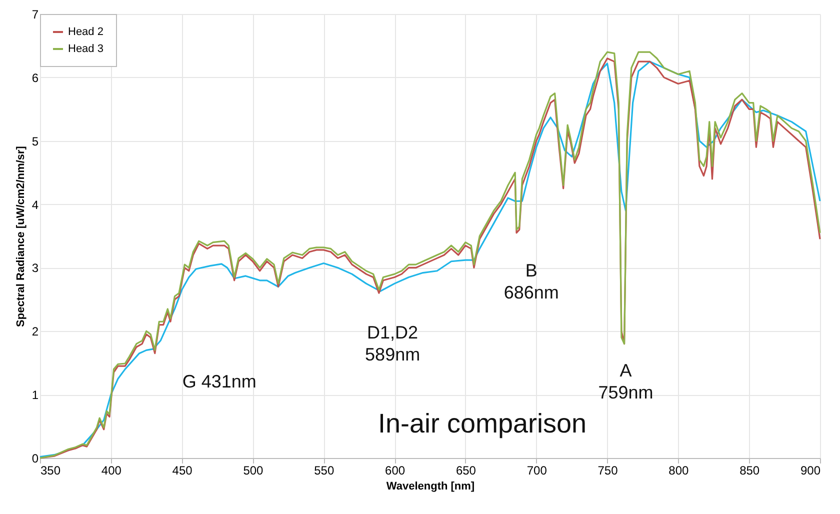  I want to click on y-tick-label: 1, so click(35, 395).